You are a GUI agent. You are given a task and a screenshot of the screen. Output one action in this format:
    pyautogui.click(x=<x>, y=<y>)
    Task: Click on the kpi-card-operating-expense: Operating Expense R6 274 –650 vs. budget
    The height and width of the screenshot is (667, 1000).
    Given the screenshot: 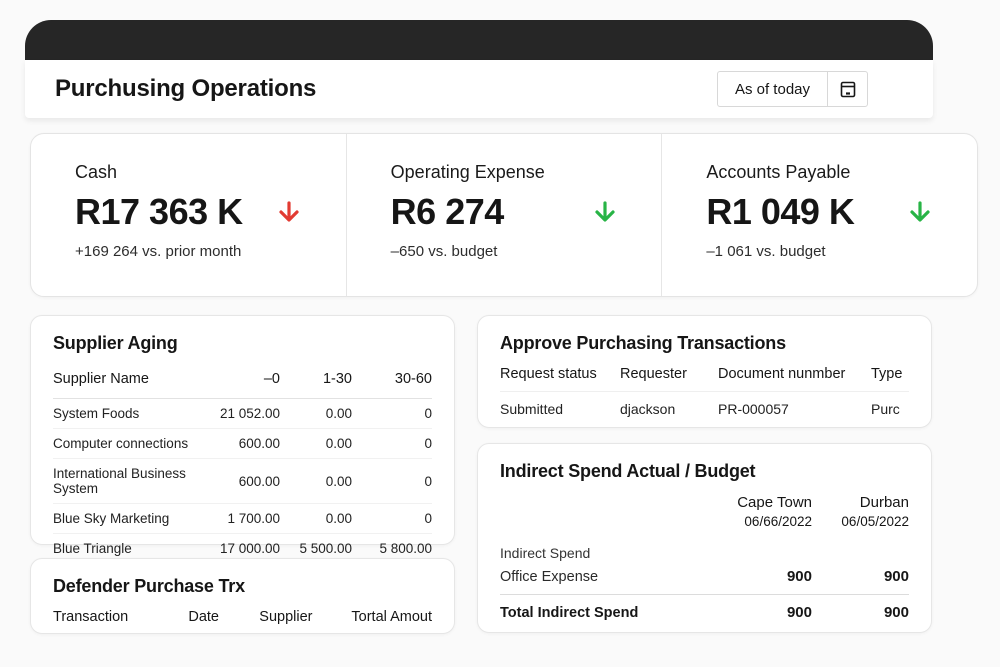 What is the action you would take?
    pyautogui.click(x=503, y=215)
    